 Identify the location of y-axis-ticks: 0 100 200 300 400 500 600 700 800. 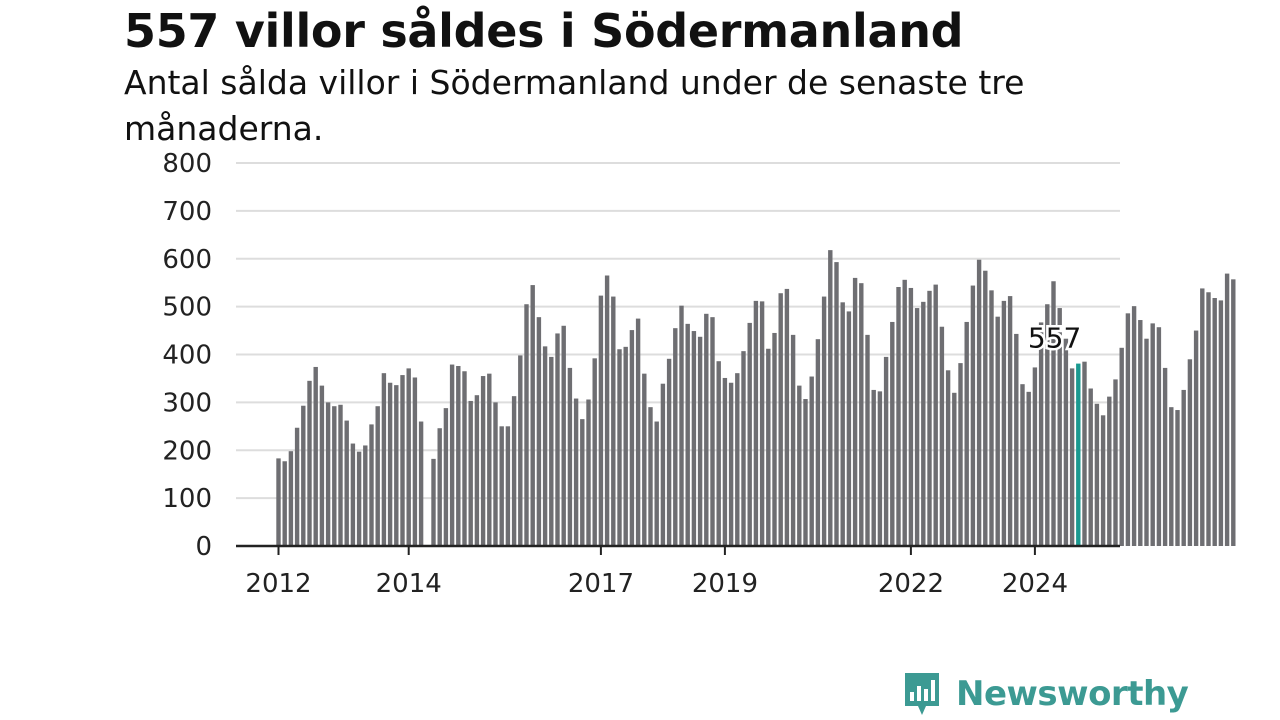
(187, 355).